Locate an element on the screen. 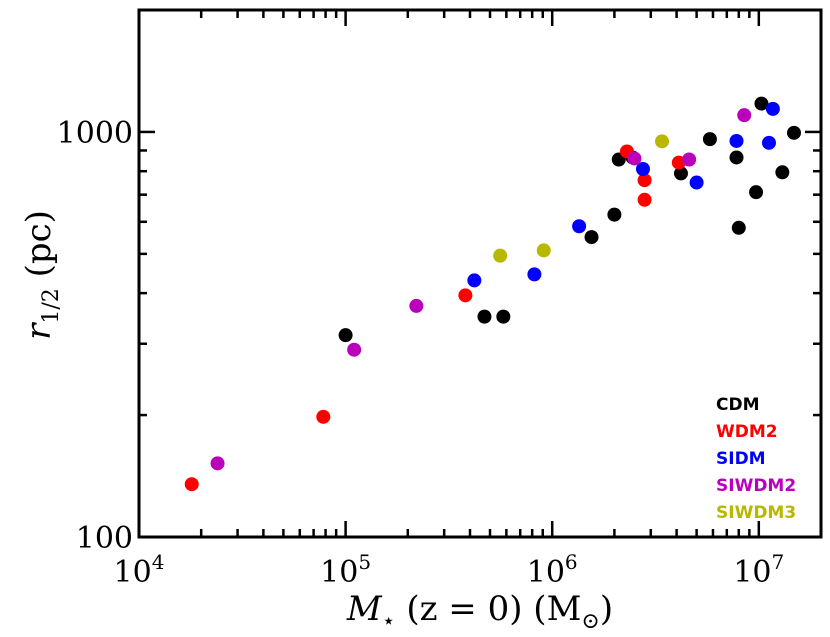 Image resolution: width=830 pixels, height=637 pixels. legend-entry: SIDM is located at coordinates (741, 459).